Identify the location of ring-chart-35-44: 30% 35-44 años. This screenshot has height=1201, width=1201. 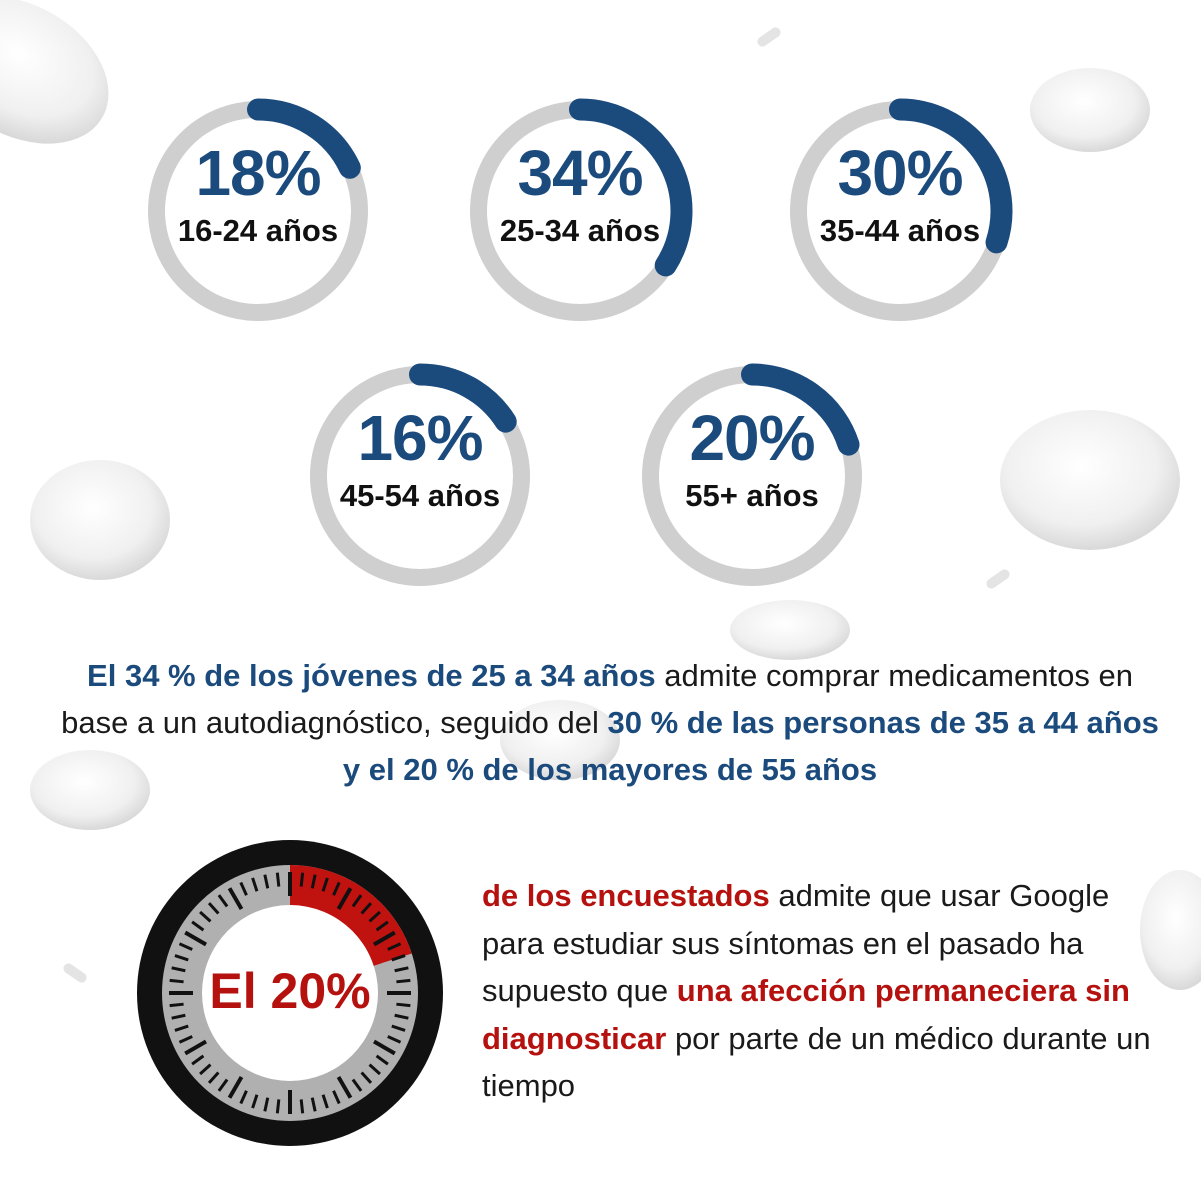
(900, 211).